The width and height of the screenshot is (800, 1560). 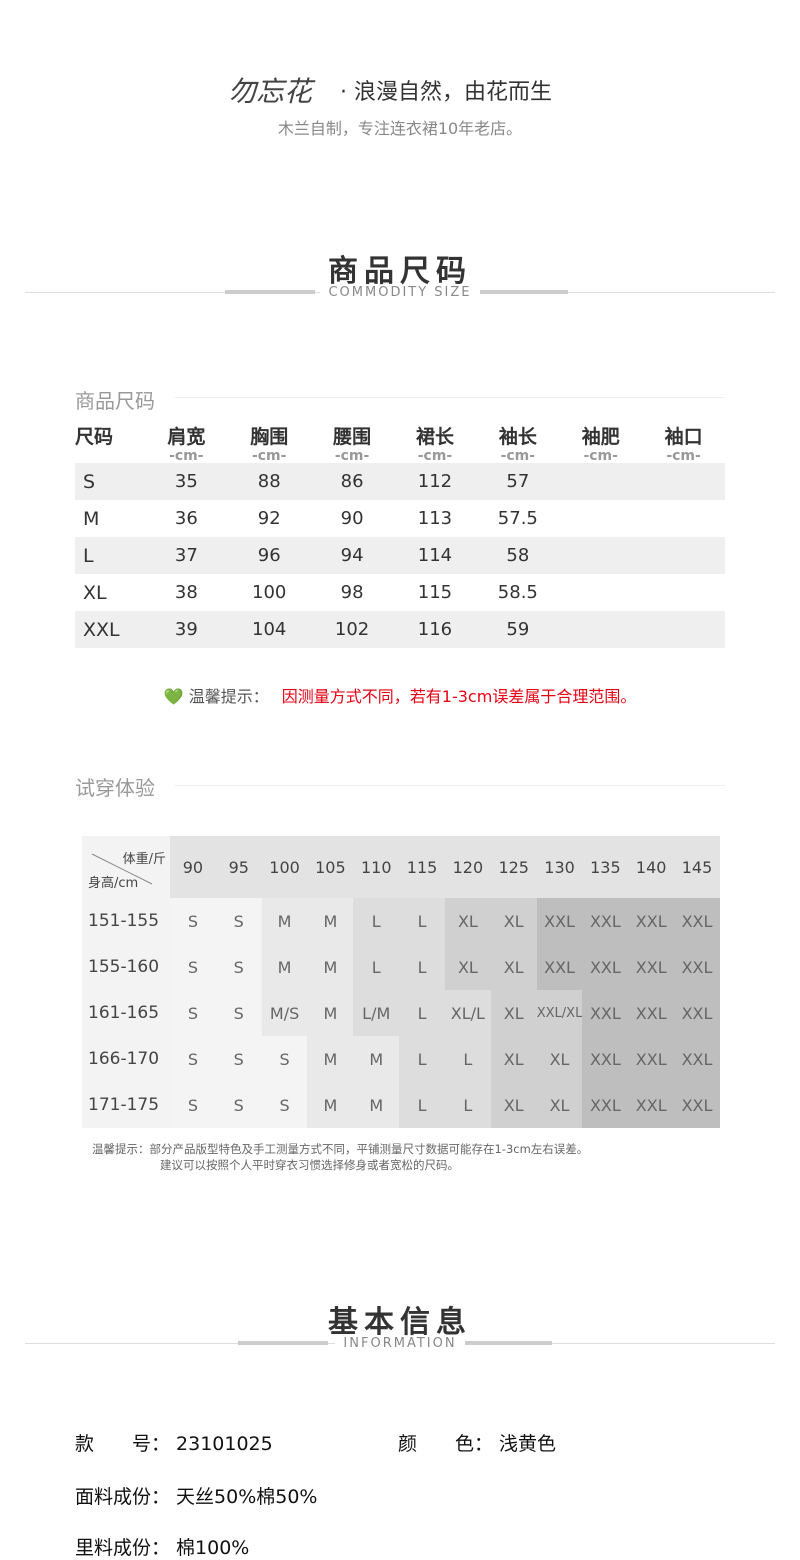 What do you see at coordinates (400, 128) in the screenshot?
I see `brand-tagline: 木兰自制，专注连衣裙10年老店。` at bounding box center [400, 128].